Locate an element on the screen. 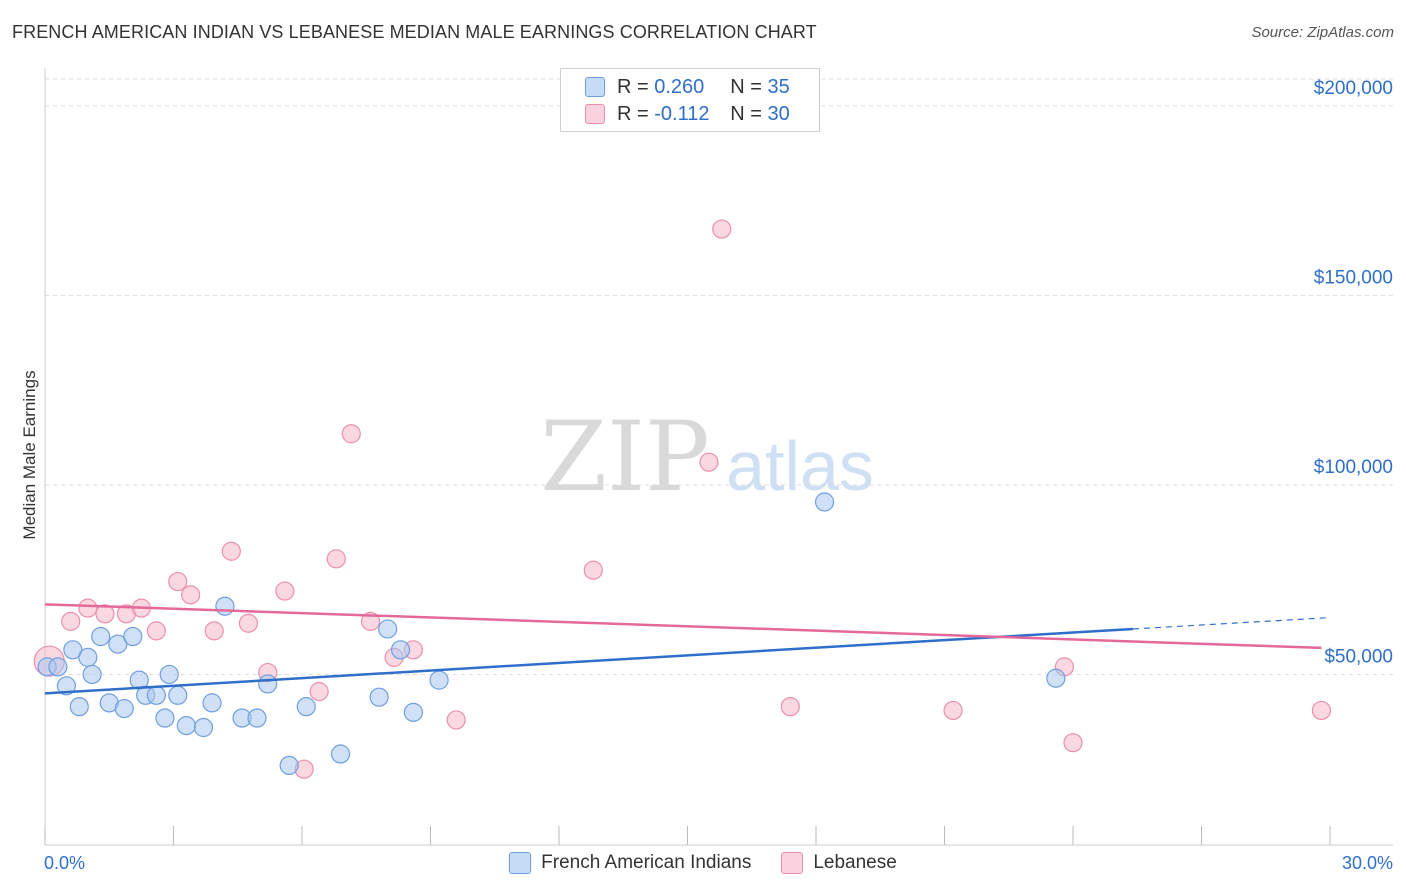  y-axis-label: Median Male Earnings is located at coordinates (29, 454).